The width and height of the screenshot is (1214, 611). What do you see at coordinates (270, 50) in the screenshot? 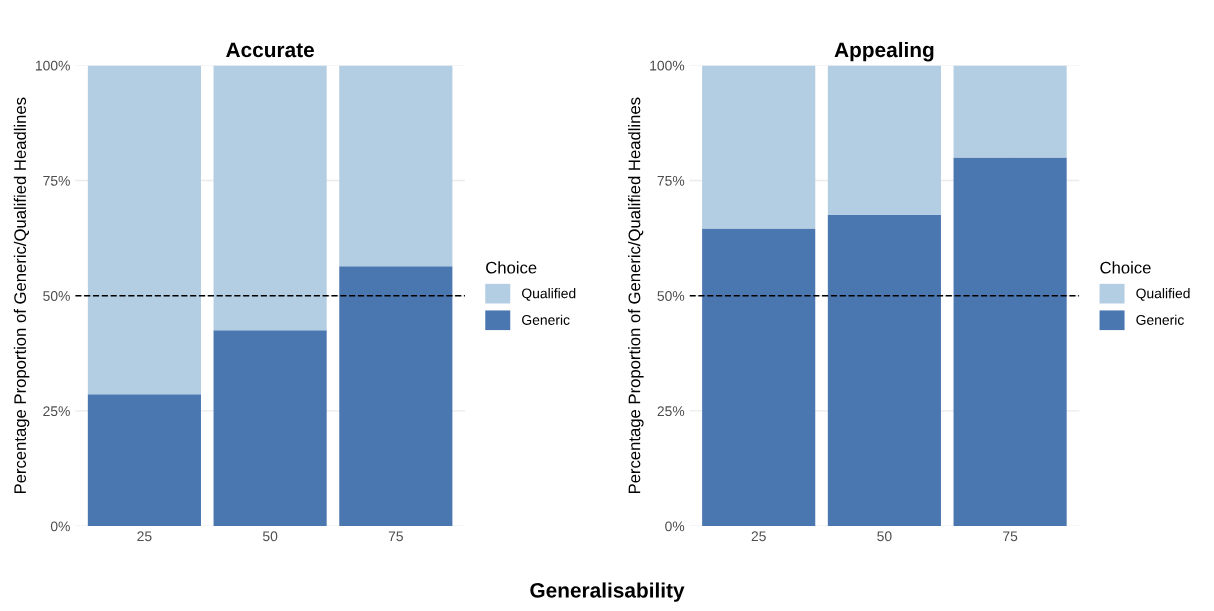
I see `chart-title: Accurate` at bounding box center [270, 50].